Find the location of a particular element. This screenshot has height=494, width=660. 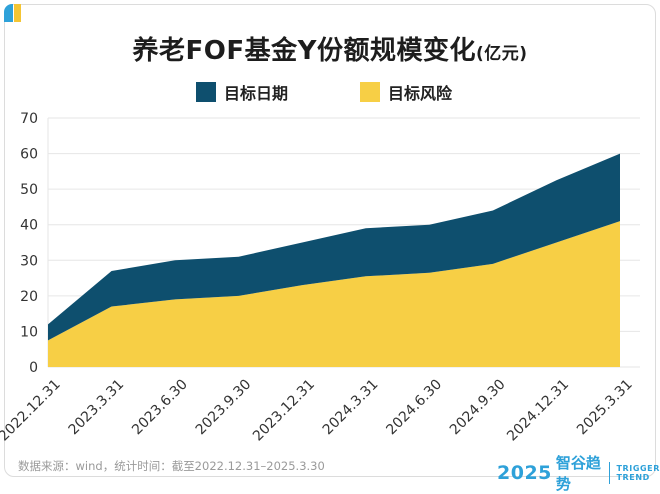

brand-year: 2025 is located at coordinates (524, 473).